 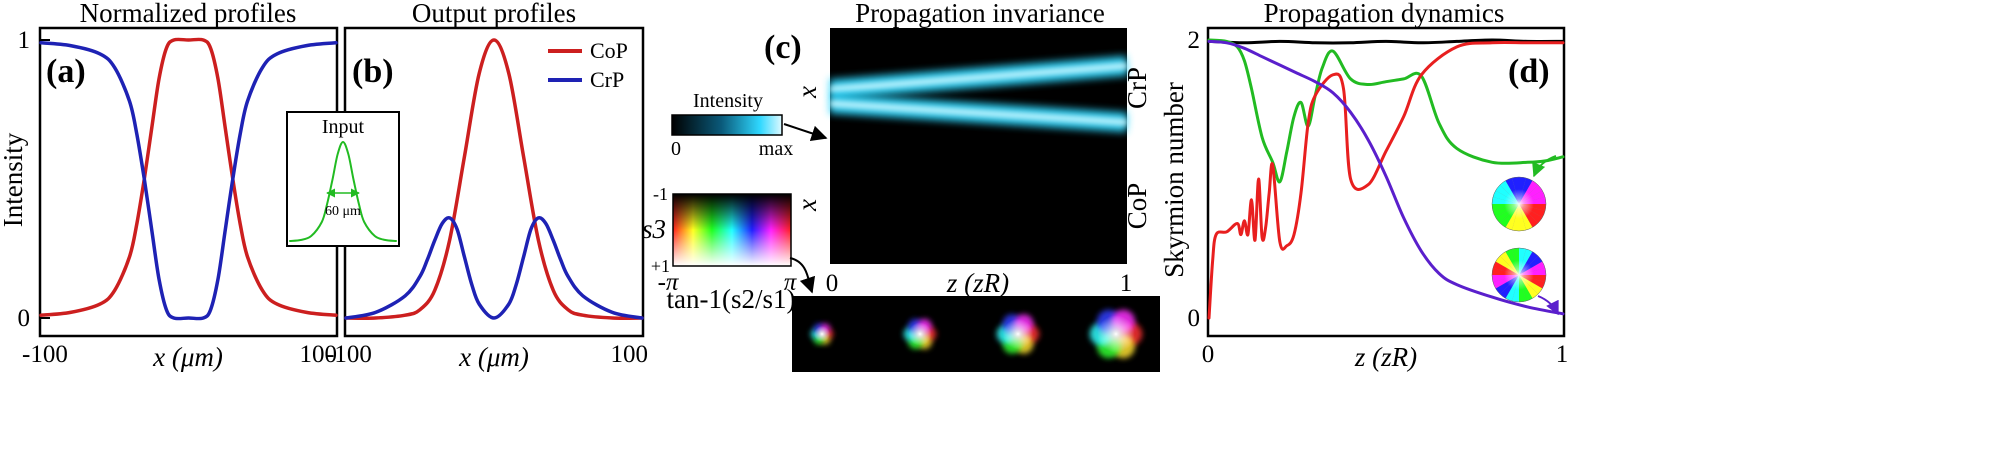 I want to click on colormap-xmin: -π, so click(x=669, y=282).